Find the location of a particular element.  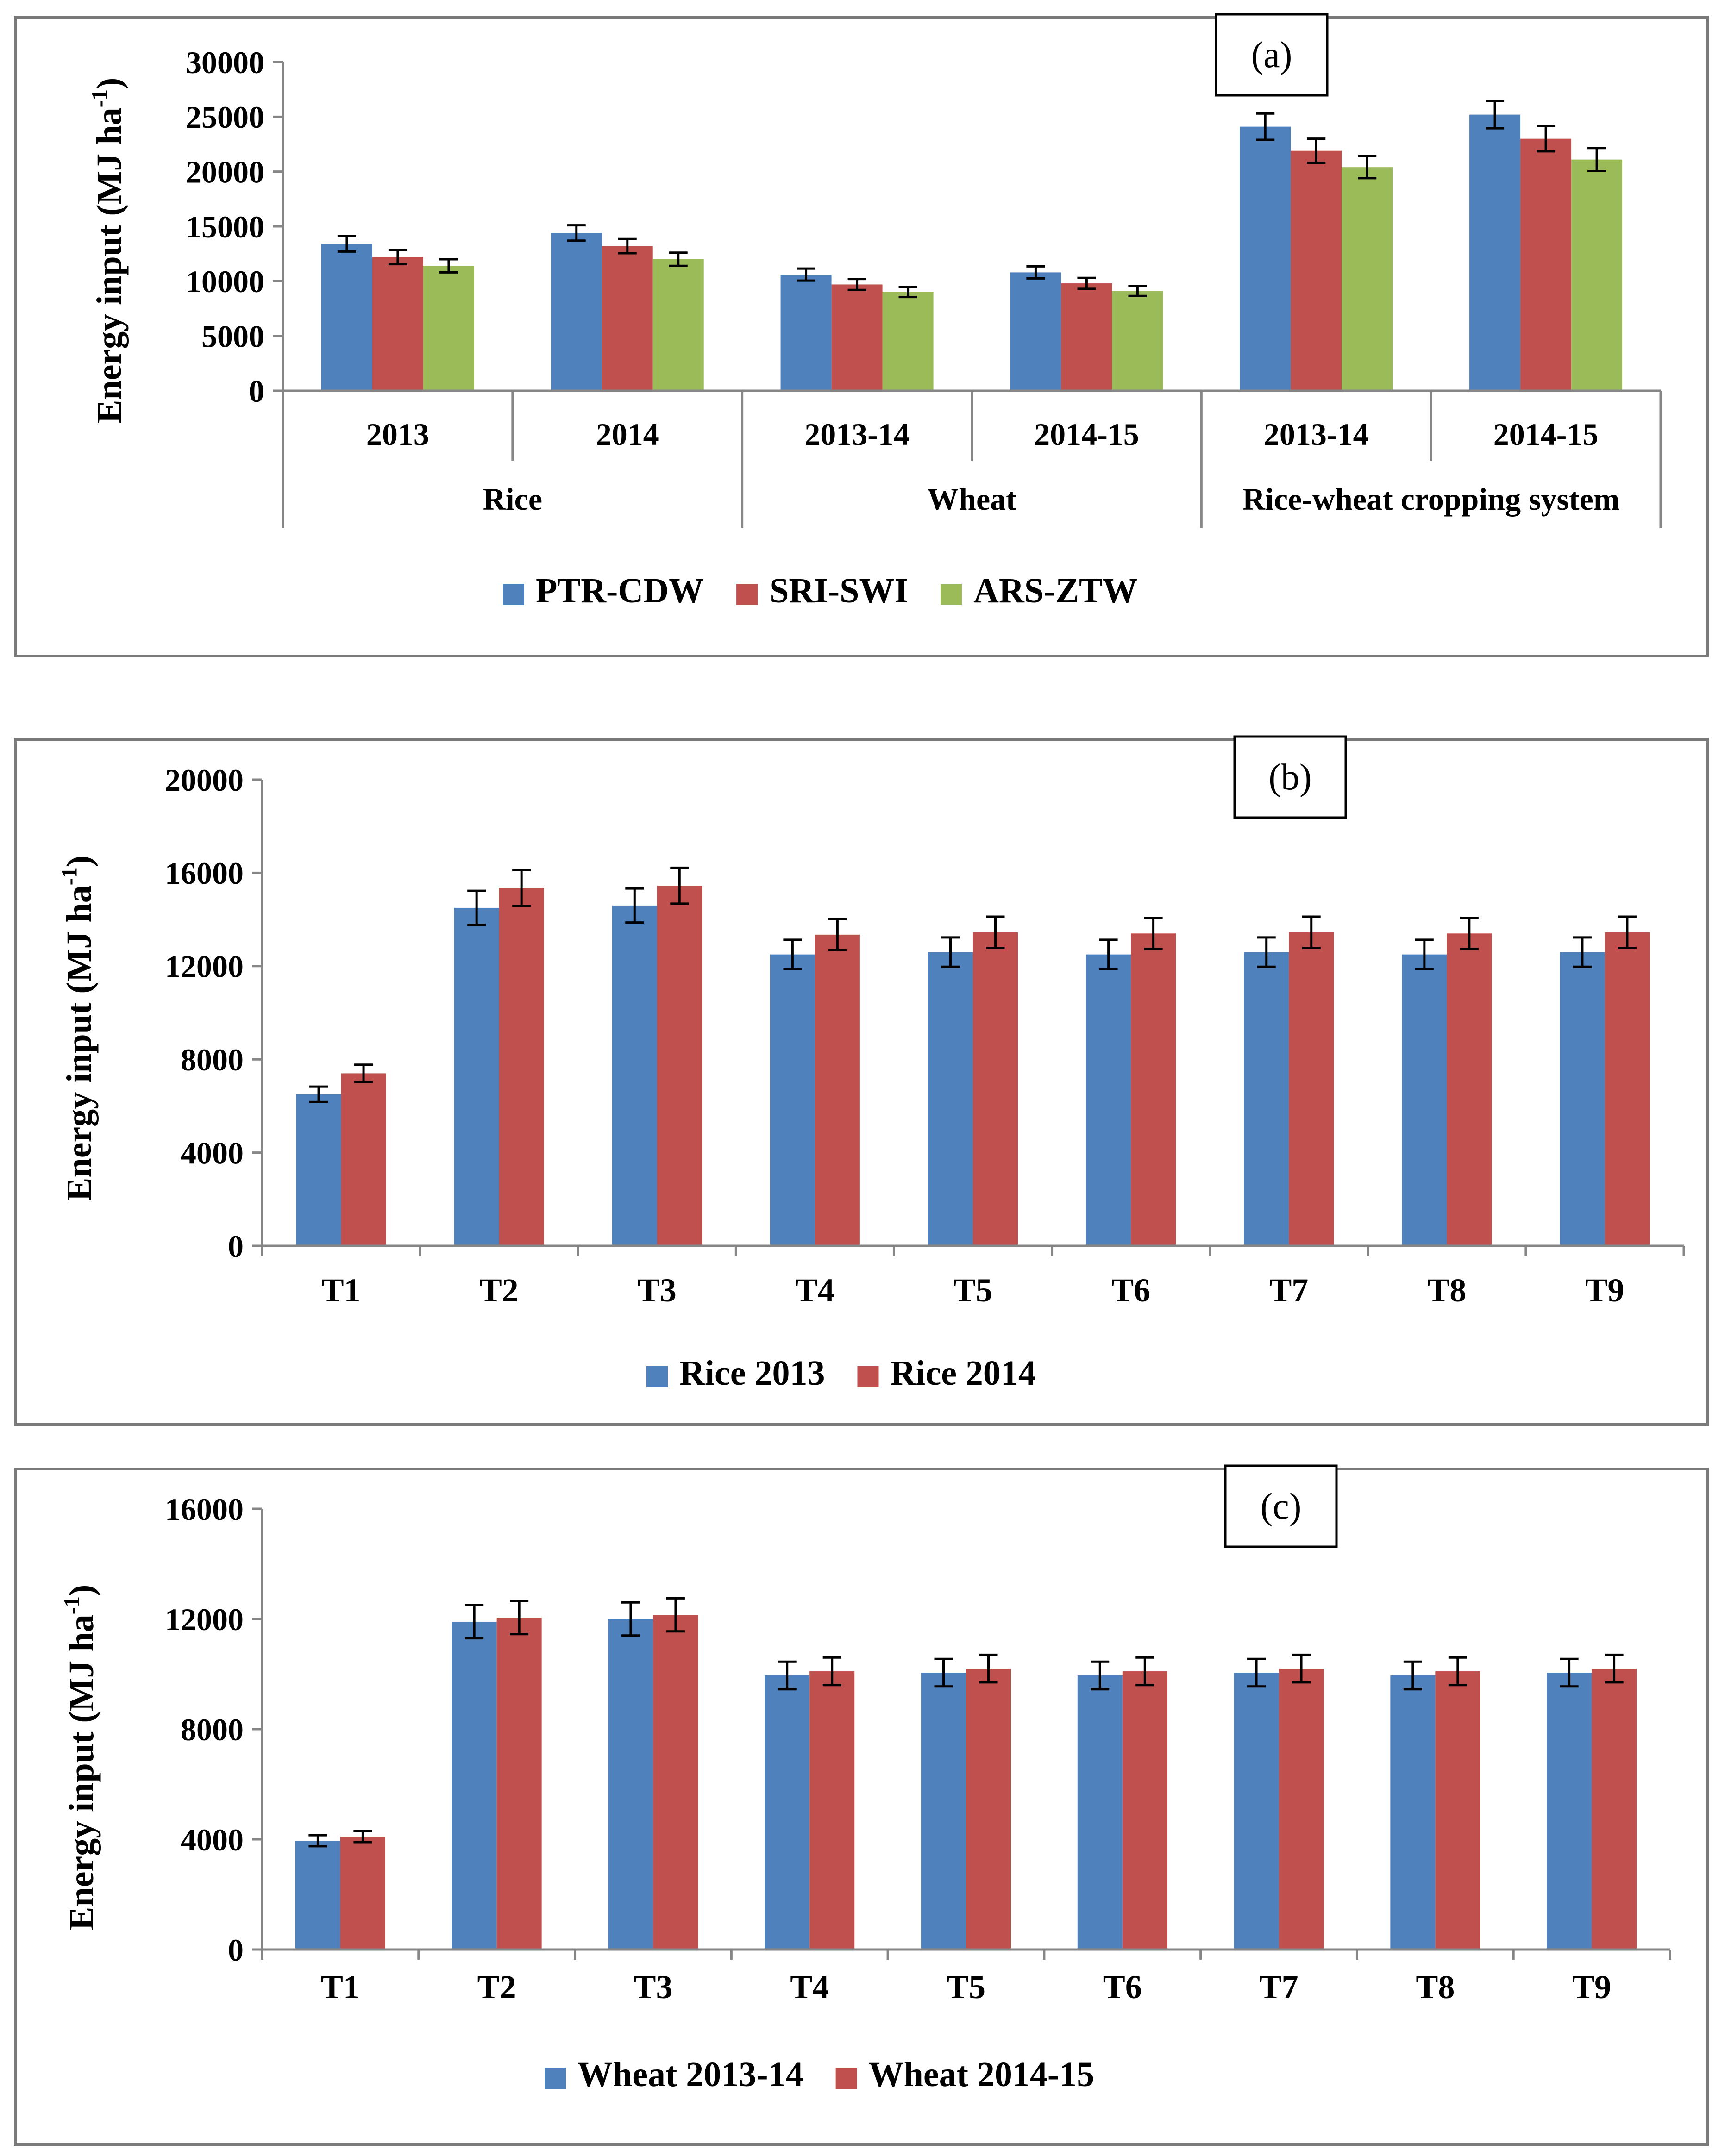

panel-label: (c) is located at coordinates (1281, 1506).